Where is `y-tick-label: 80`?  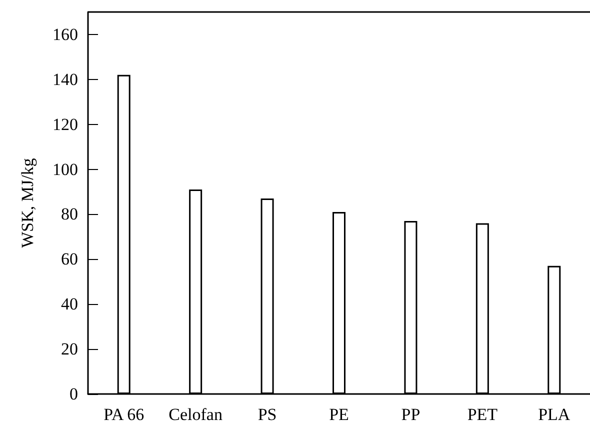 y-tick-label: 80 is located at coordinates (69, 214).